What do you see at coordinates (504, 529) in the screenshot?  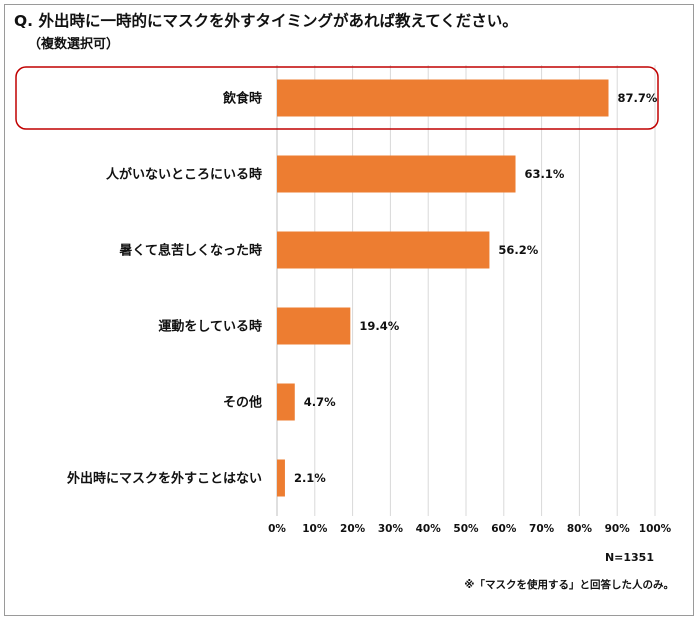 I see `x-tick-label: 60%` at bounding box center [504, 529].